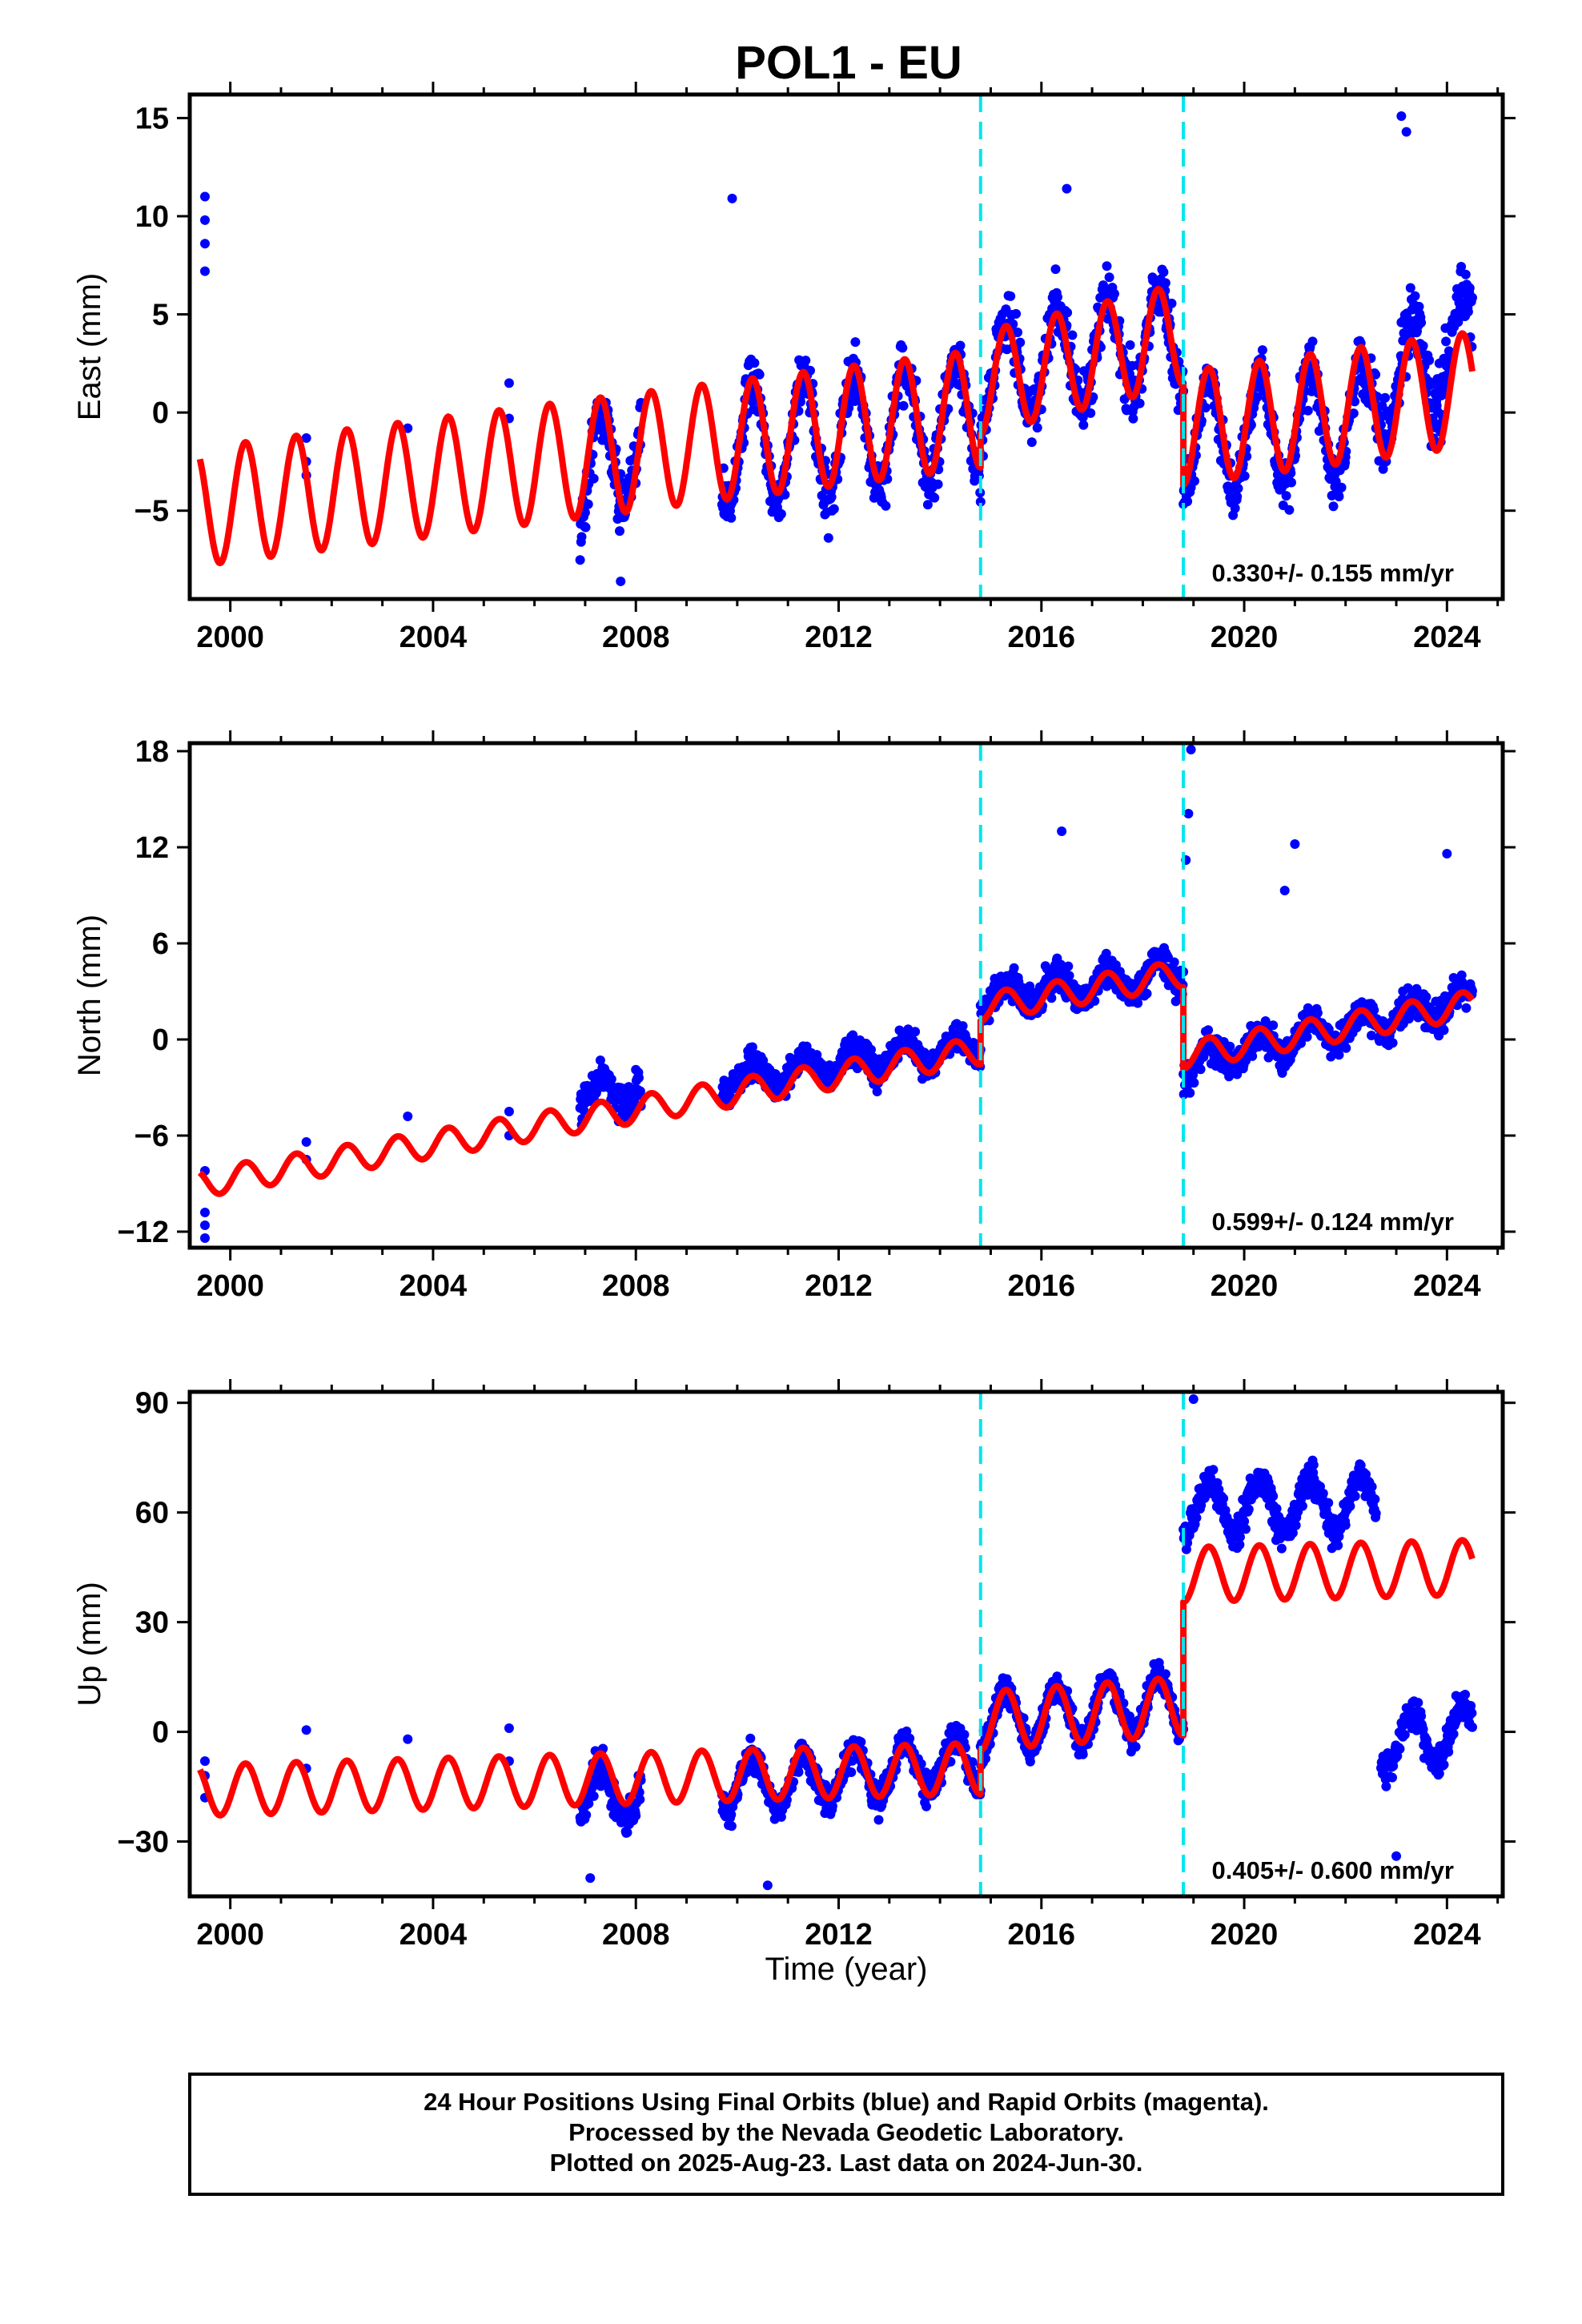 Image resolution: width=1582 pixels, height=2324 pixels. I want to click on y-tick-label: 15, so click(152, 118).